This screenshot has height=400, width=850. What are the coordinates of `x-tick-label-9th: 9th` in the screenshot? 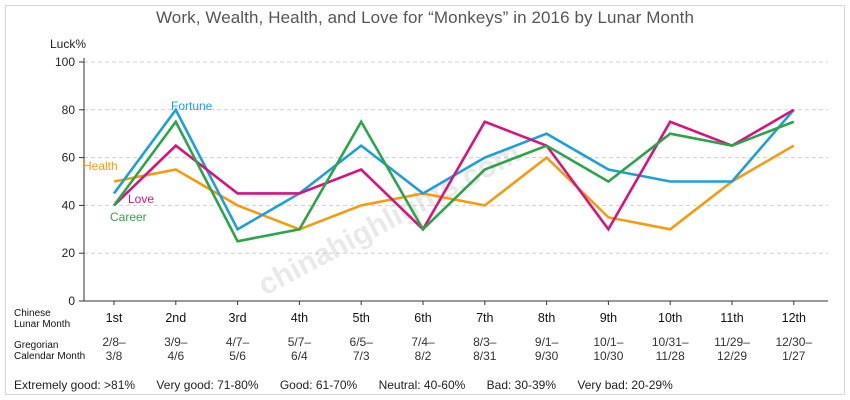 It's located at (608, 318).